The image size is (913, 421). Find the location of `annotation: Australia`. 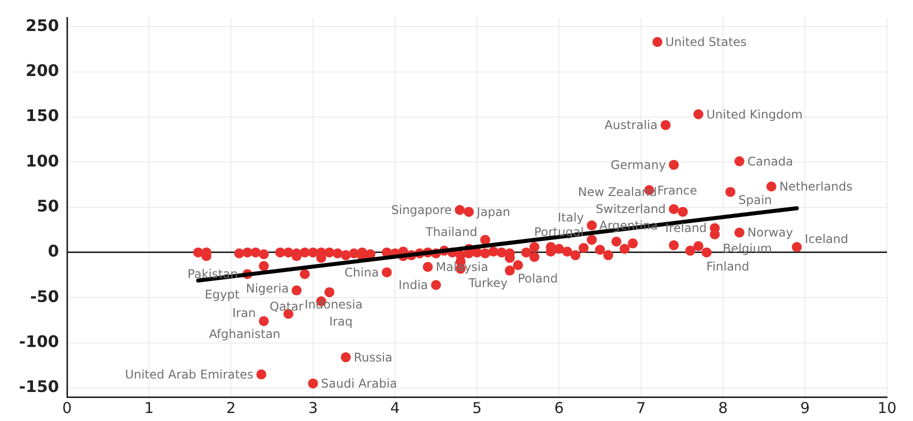

annotation: Australia is located at coordinates (631, 125).